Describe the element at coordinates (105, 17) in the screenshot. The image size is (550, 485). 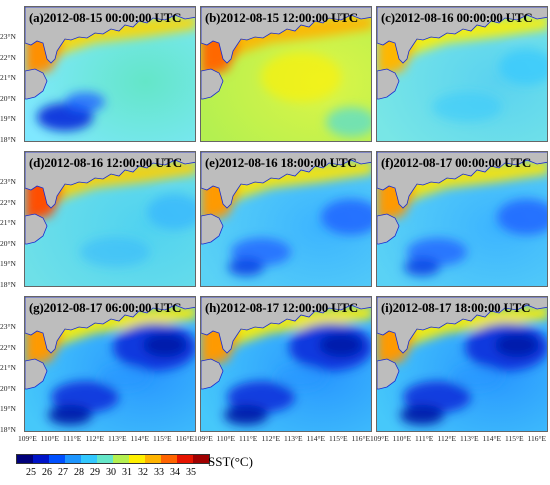
I see `panel-title: (a)2012-08-15 00:00:00 UTC` at that location.